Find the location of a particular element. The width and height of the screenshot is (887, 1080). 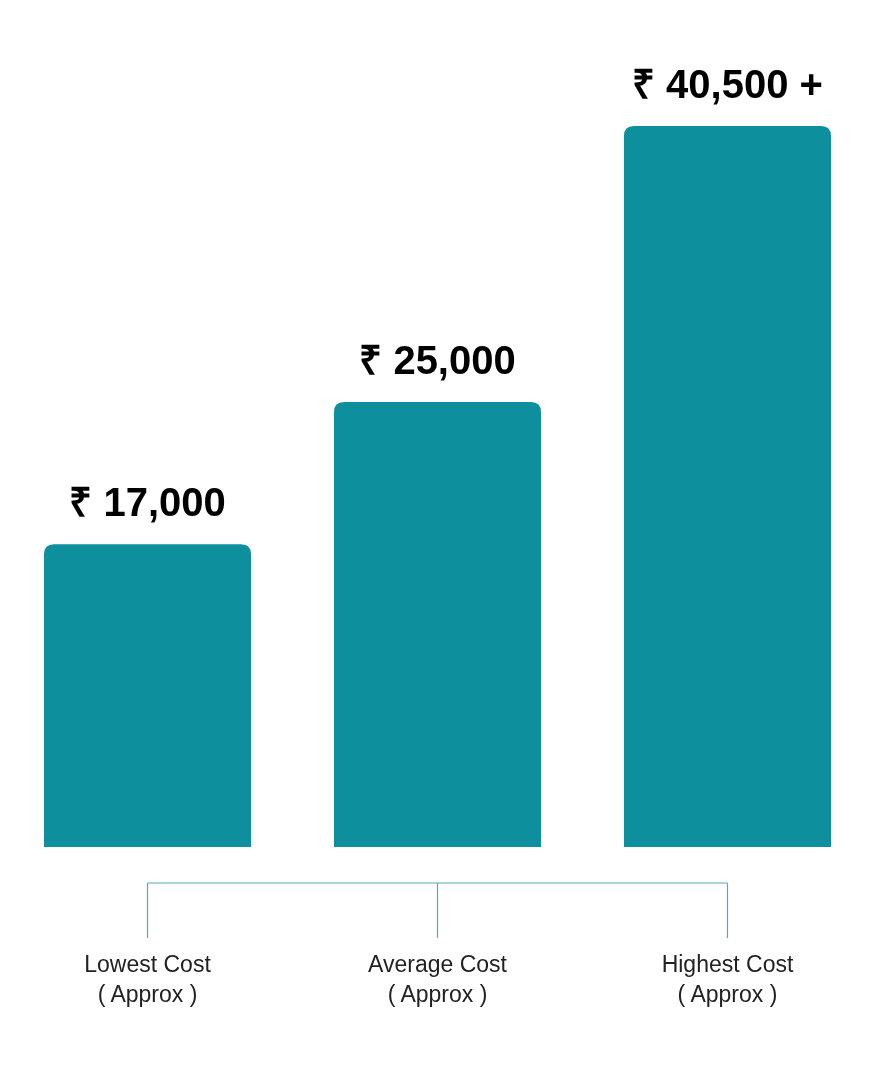

data-label: ₹ 17,000 is located at coordinates (147, 502).